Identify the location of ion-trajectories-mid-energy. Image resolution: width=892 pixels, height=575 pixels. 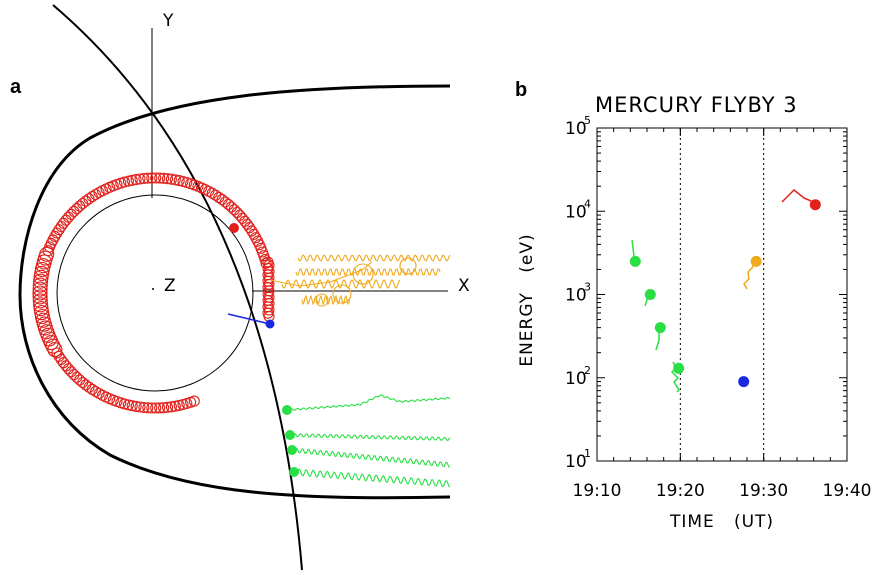
(360, 280).